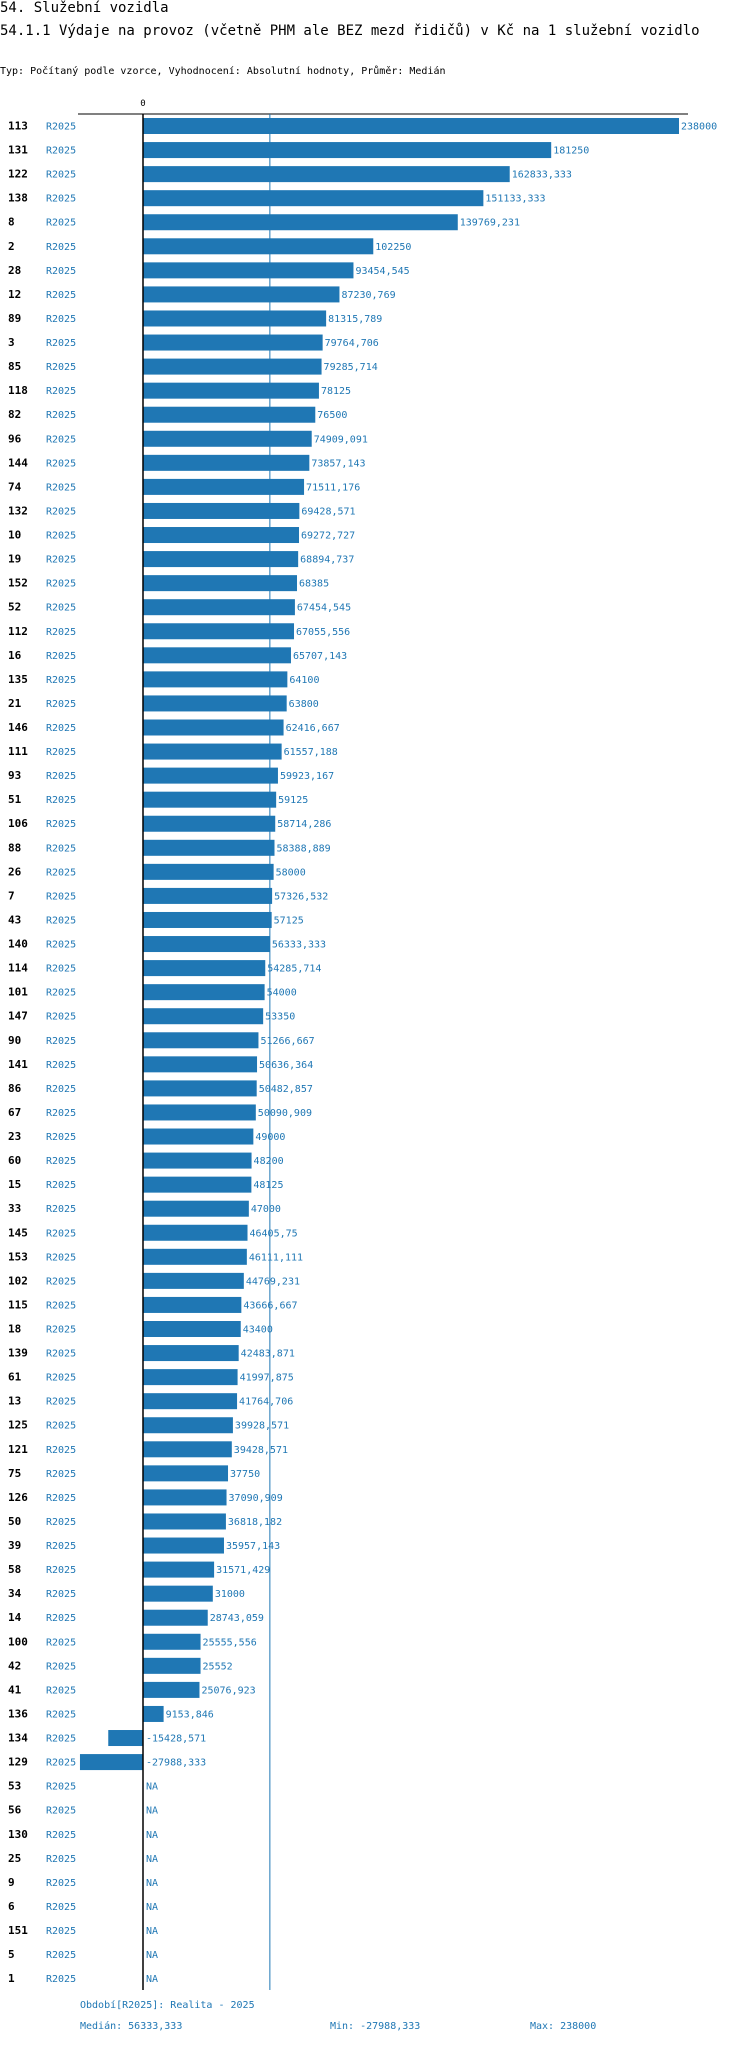 The height and width of the screenshot is (2046, 750). I want to click on row-id-label: 1, so click(11, 1978).